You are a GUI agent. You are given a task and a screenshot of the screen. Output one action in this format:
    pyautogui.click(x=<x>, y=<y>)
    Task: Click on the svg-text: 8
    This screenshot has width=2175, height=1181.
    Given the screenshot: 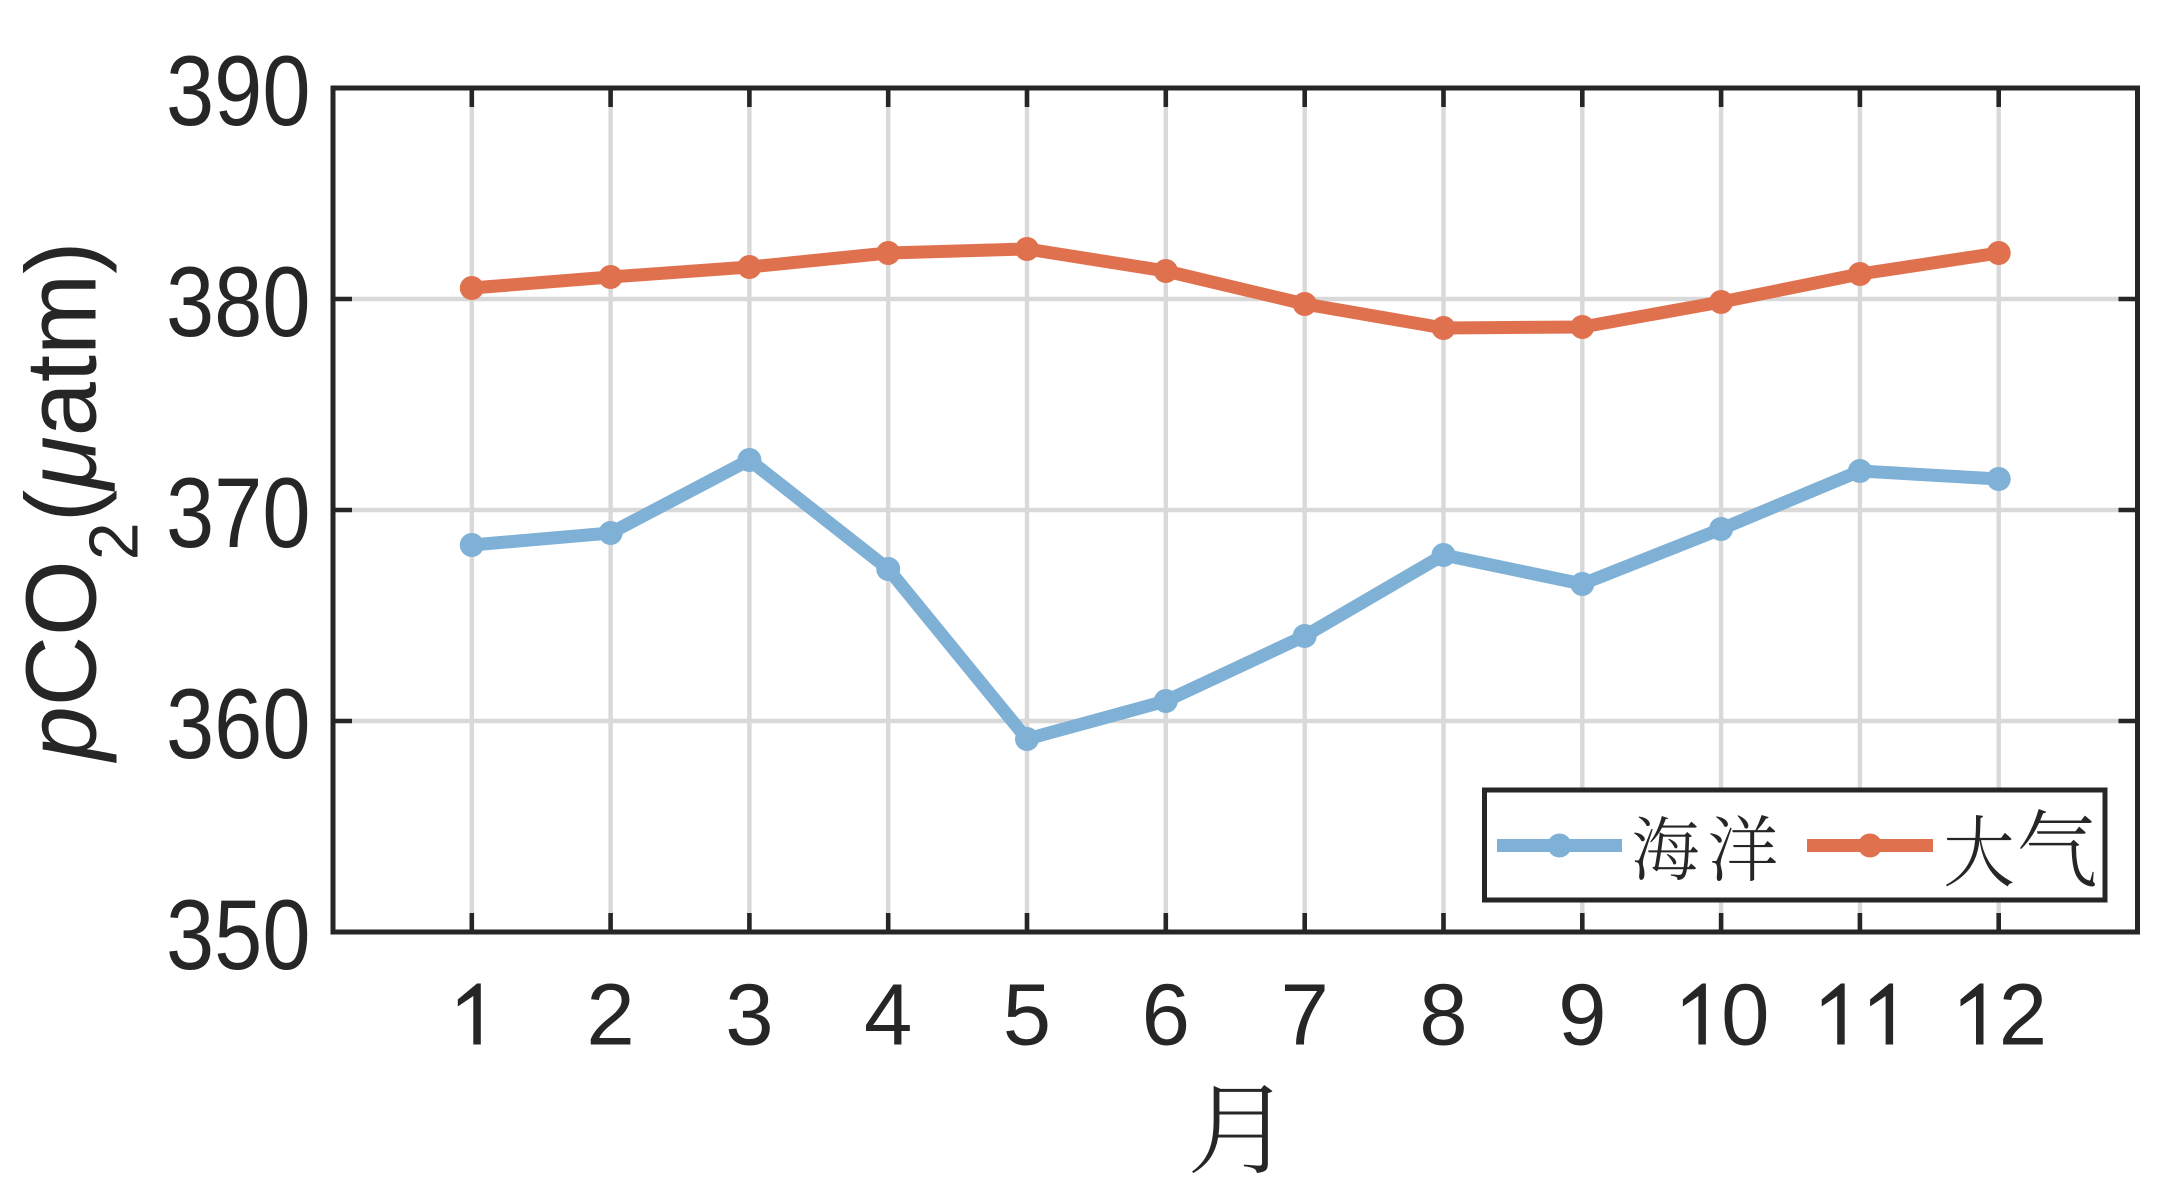 What is the action you would take?
    pyautogui.click(x=1443, y=1015)
    